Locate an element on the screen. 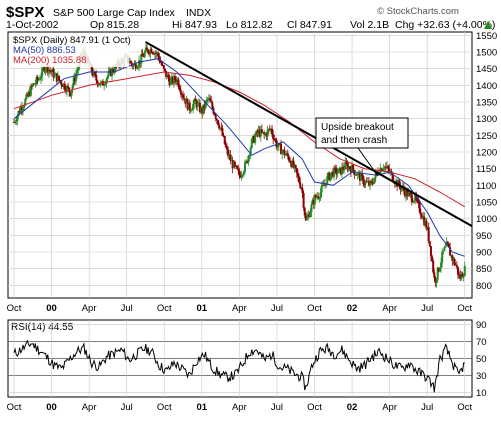 The height and width of the screenshot is (429, 501). price-y-tick: 850 is located at coordinates (484, 269).